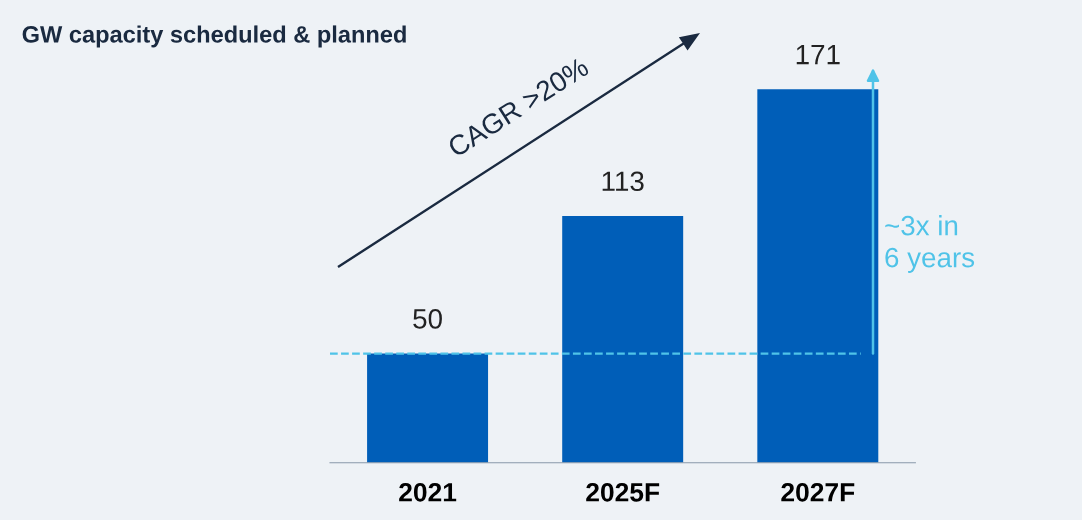  I want to click on x-tick-label: 2021, so click(428, 492).